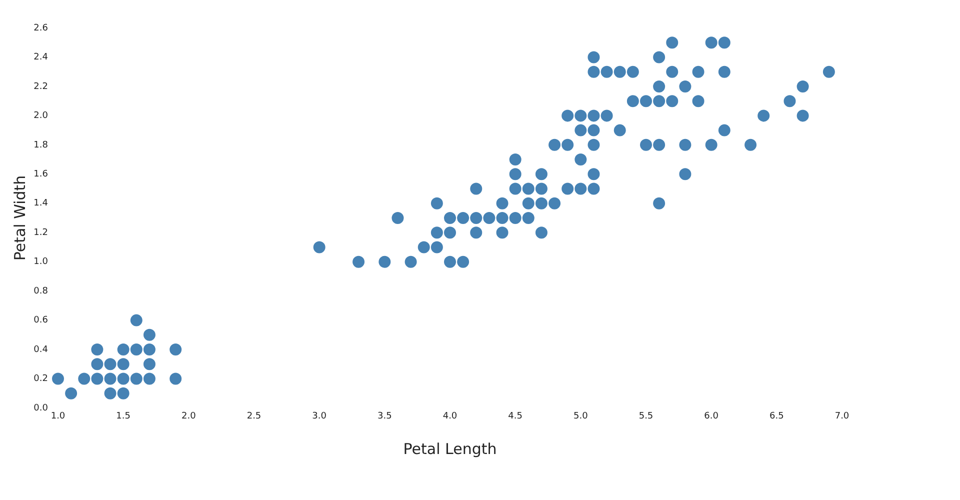 This screenshot has width=960, height=500. Describe the element at coordinates (842, 417) in the screenshot. I see `x-tick-label: 7.0` at that location.